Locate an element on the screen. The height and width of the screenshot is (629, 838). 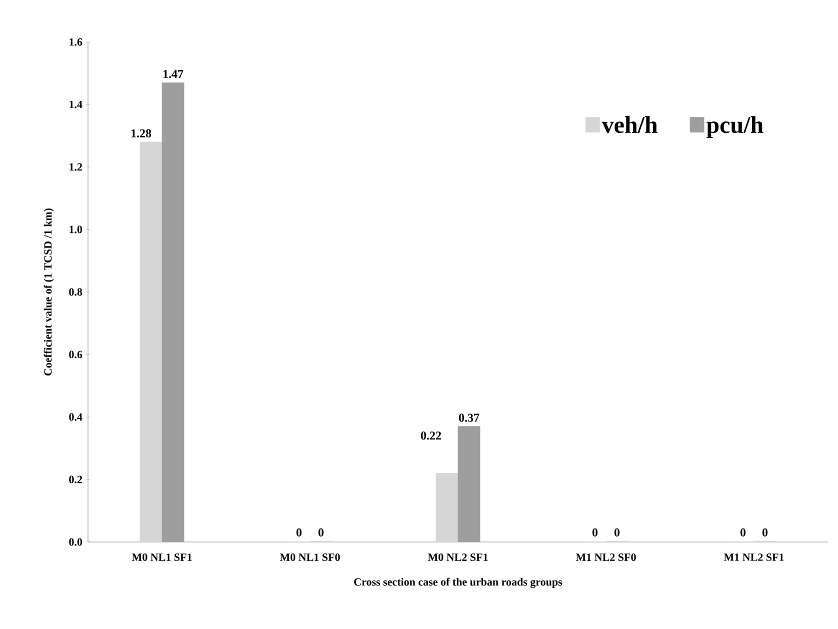
x-tick-label: M0 NL2 SF1 is located at coordinates (458, 557).